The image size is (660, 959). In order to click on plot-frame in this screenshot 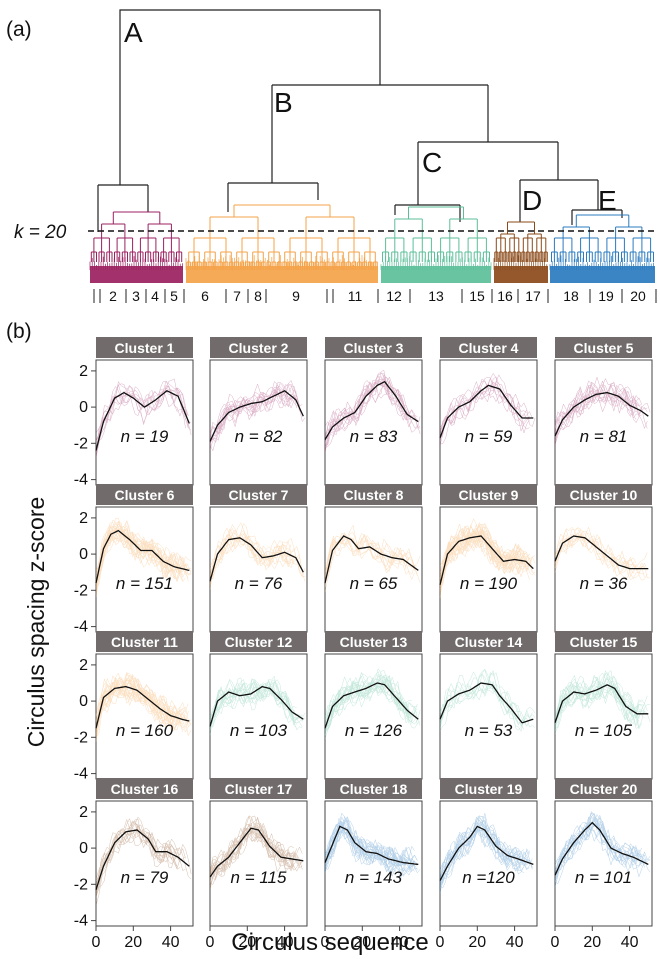, I will do `click(258, 716)`.